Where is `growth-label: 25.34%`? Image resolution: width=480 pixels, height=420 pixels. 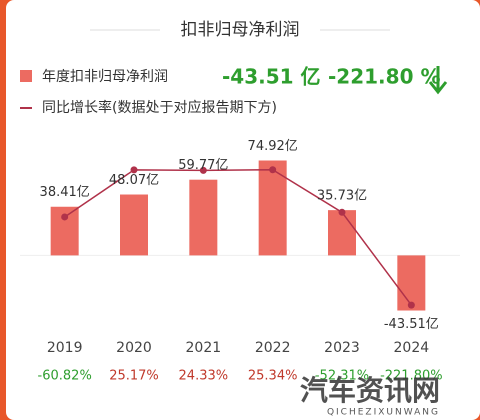
growth-label: 25.34% is located at coordinates (273, 376).